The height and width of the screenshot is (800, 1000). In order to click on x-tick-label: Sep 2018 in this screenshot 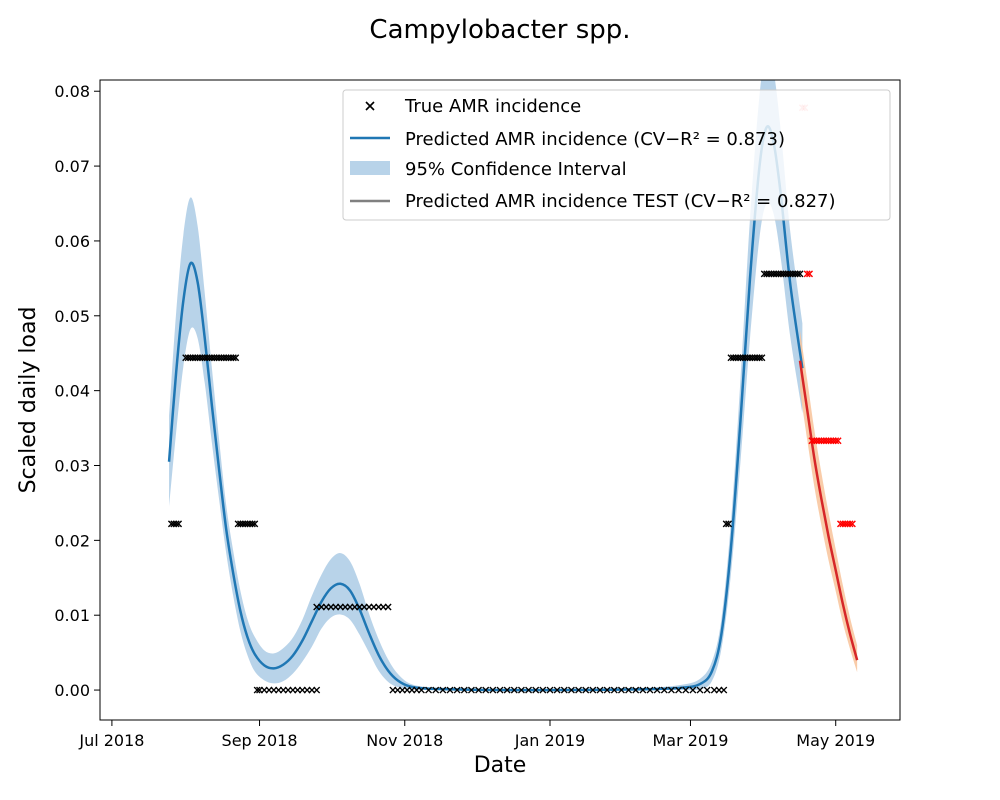, I will do `click(260, 740)`.